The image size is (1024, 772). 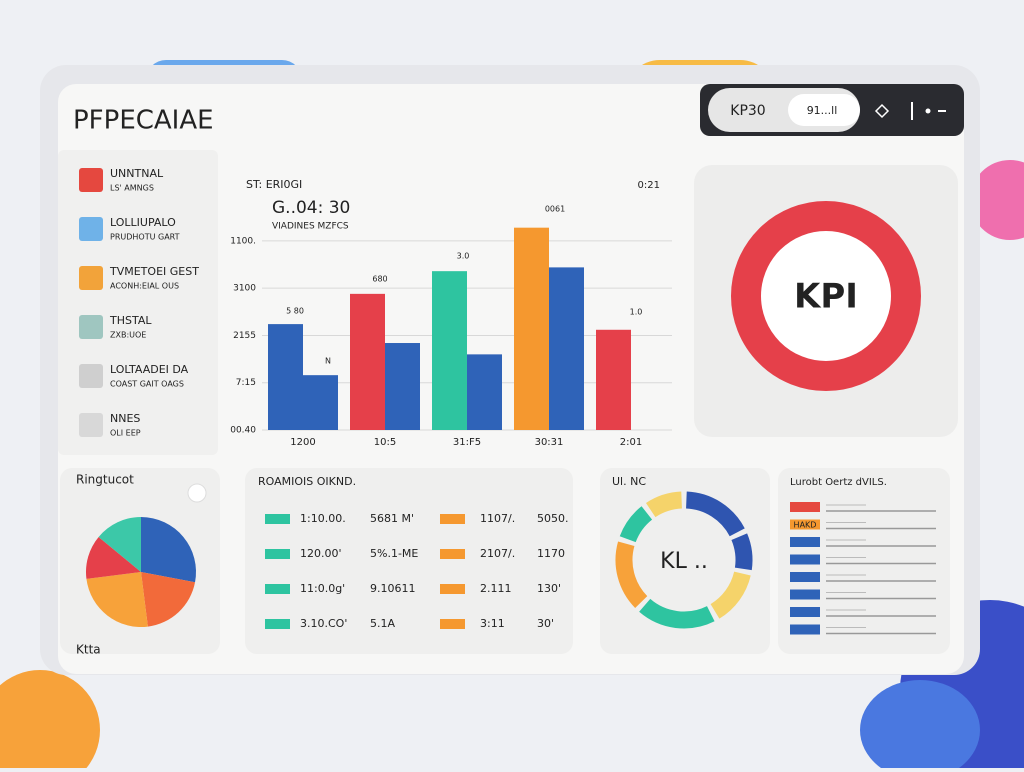 I want to click on table-cell: 3.10.CO', so click(x=323, y=623).